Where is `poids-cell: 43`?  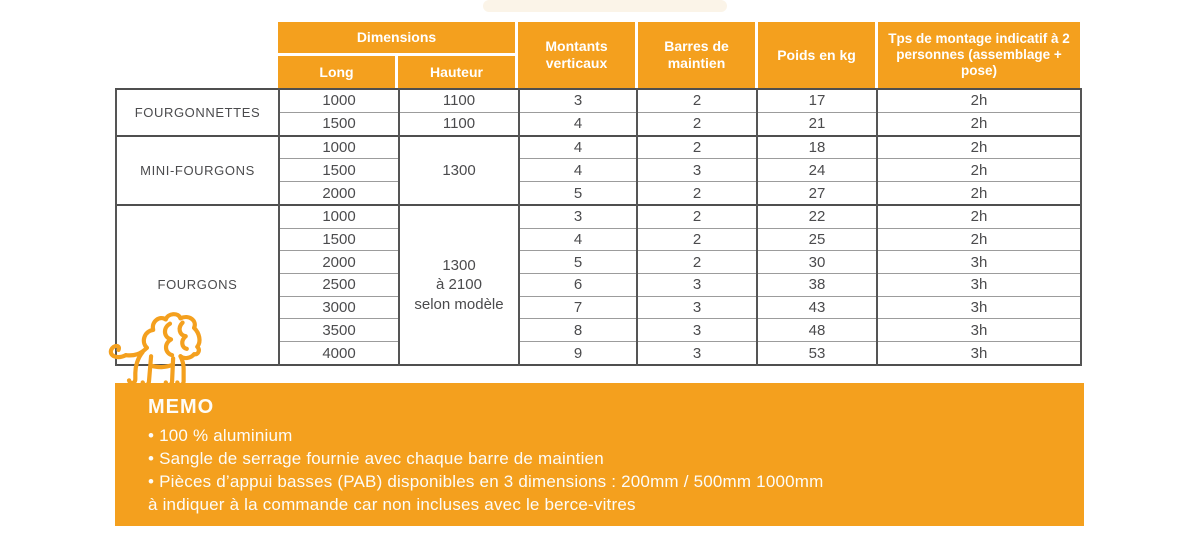
poids-cell: 43 is located at coordinates (817, 307).